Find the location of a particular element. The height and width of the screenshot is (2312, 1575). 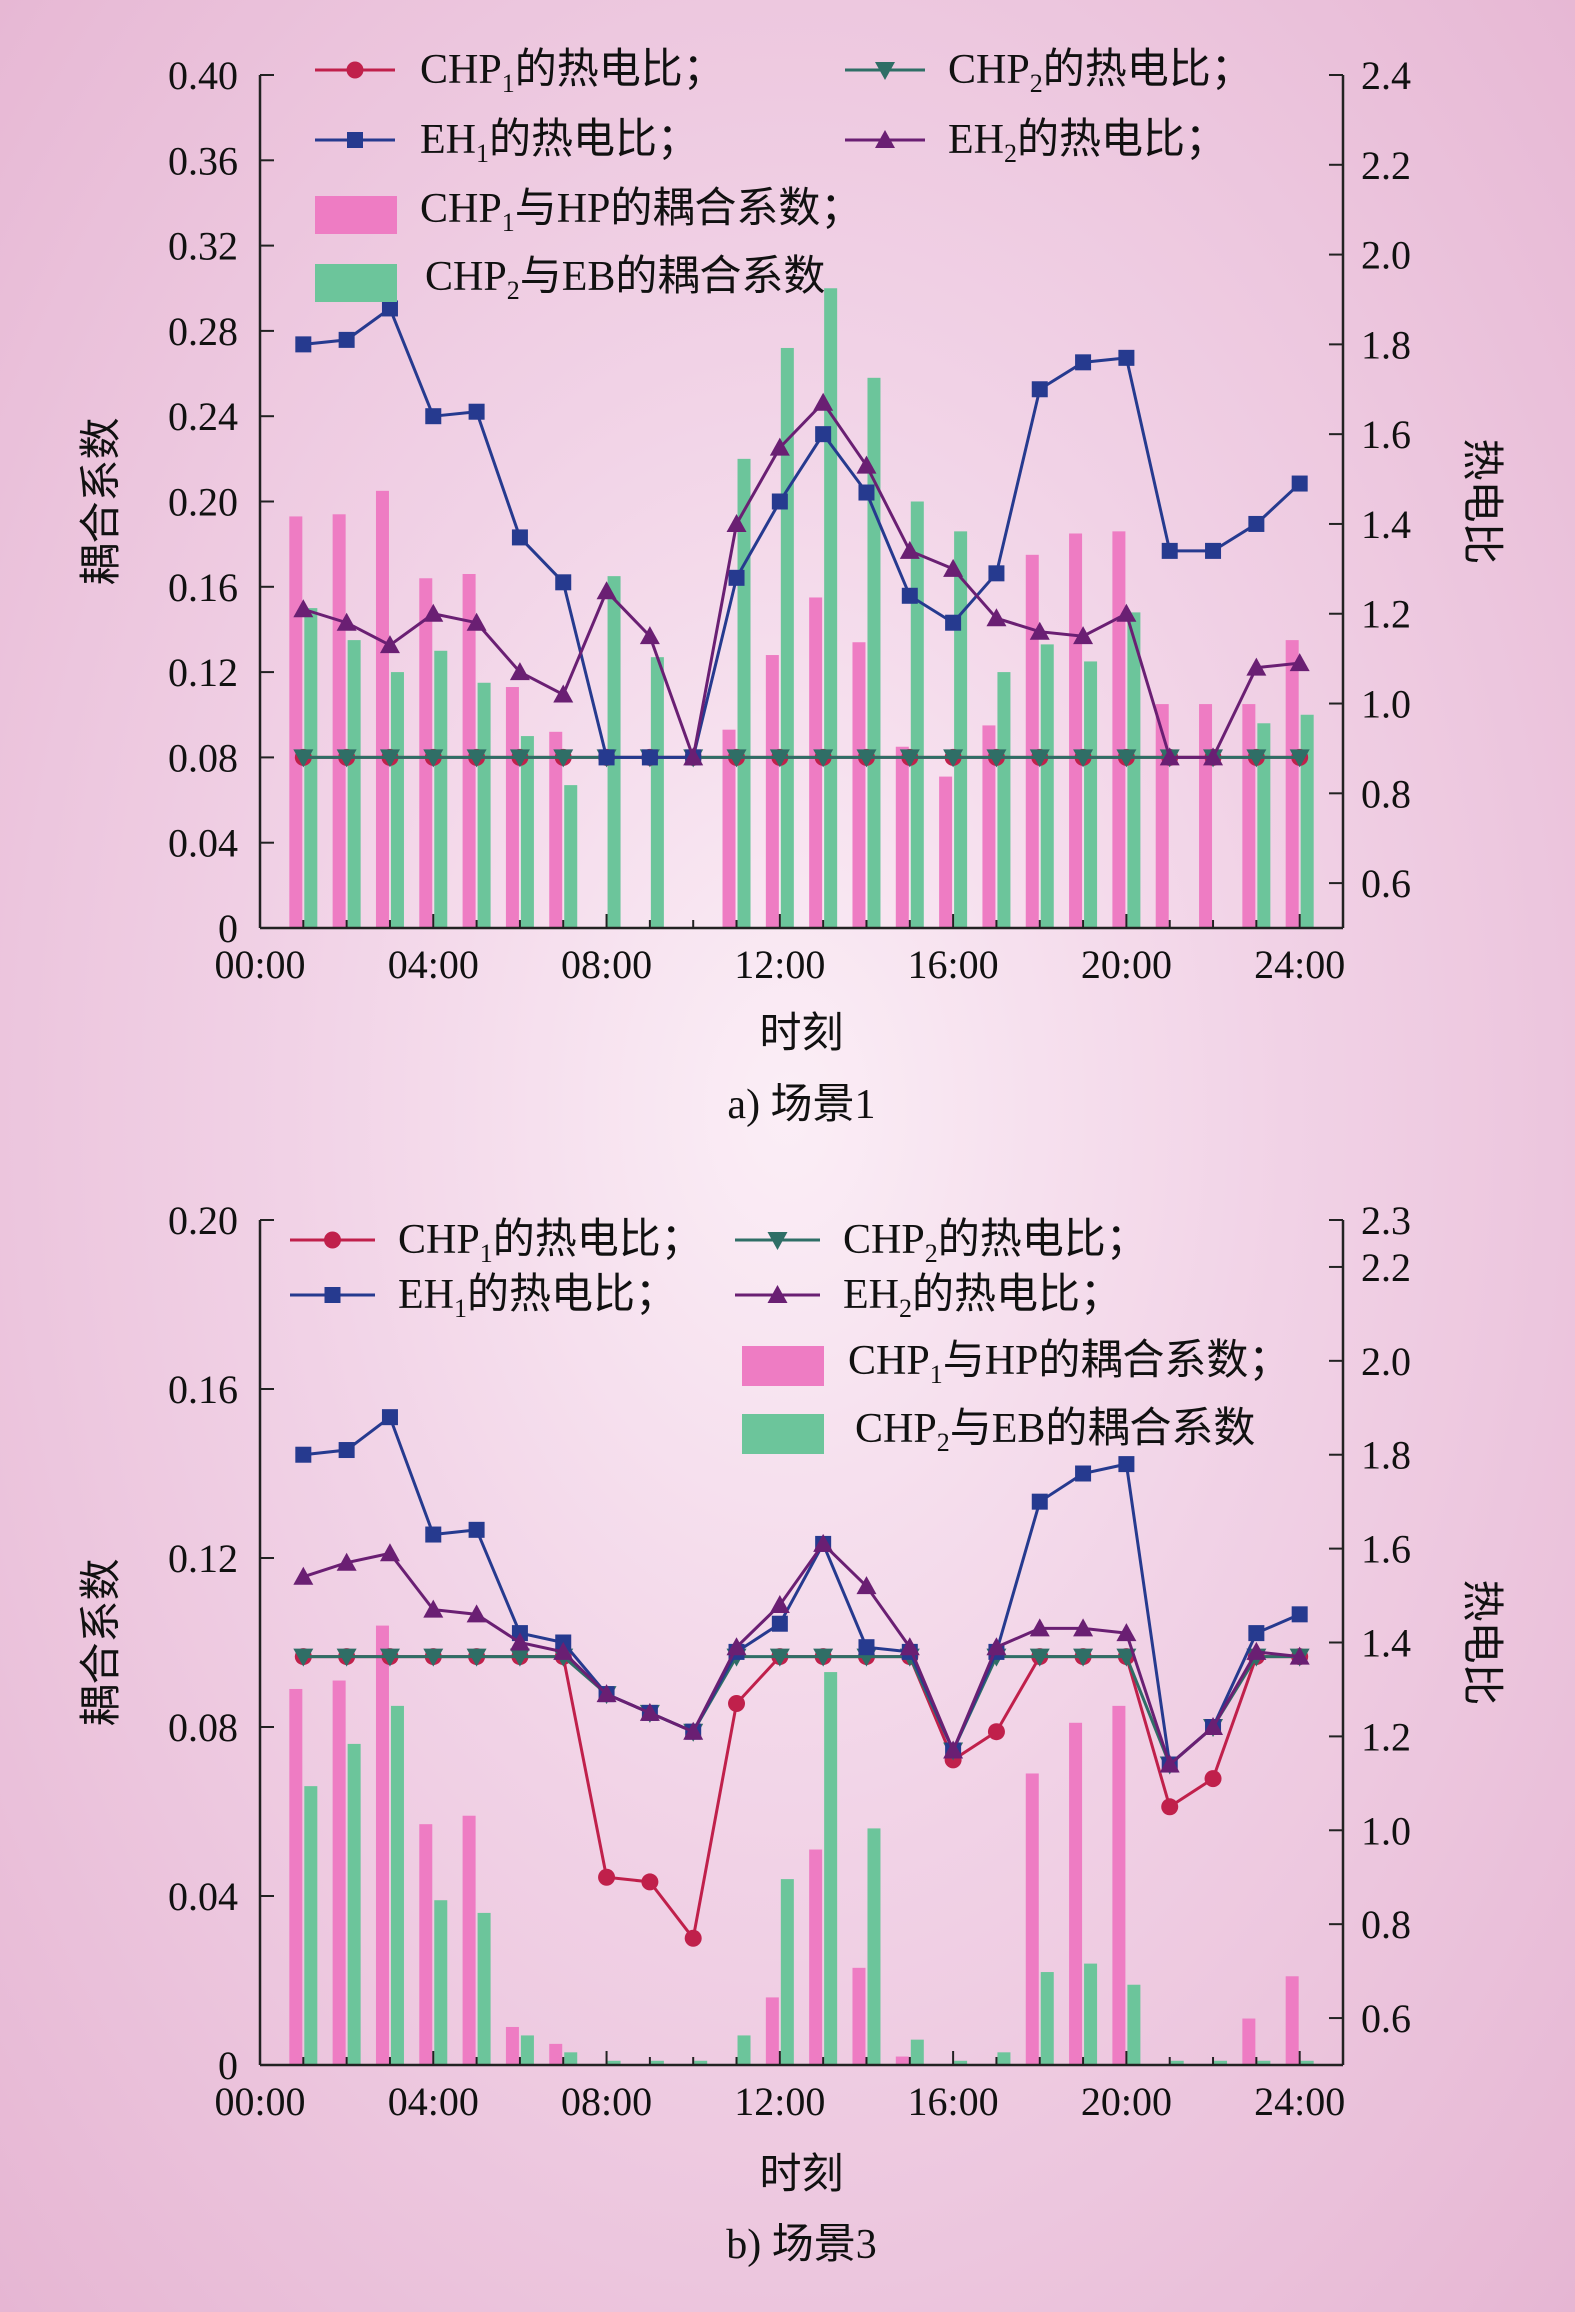

line-series-eh1 is located at coordinates (801, 533).